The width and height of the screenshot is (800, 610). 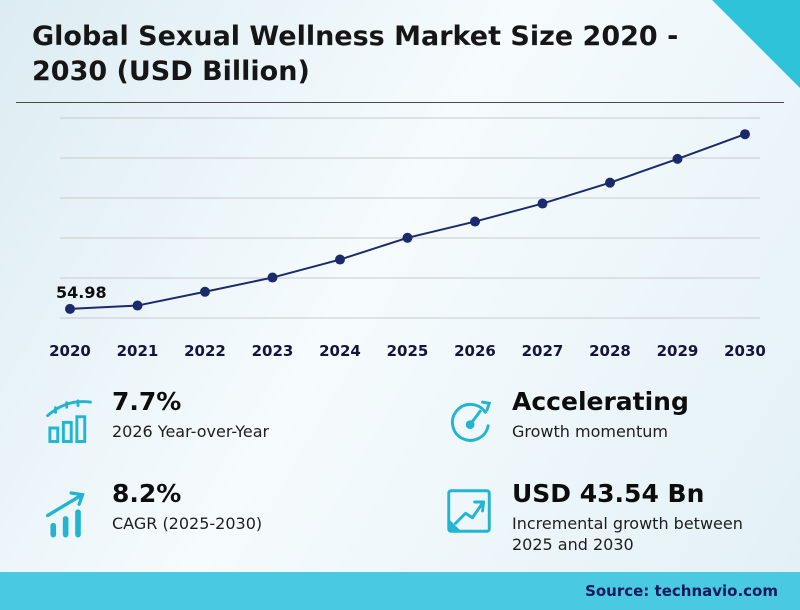 What do you see at coordinates (600, 401) in the screenshot?
I see `stat-value: Accelerating` at bounding box center [600, 401].